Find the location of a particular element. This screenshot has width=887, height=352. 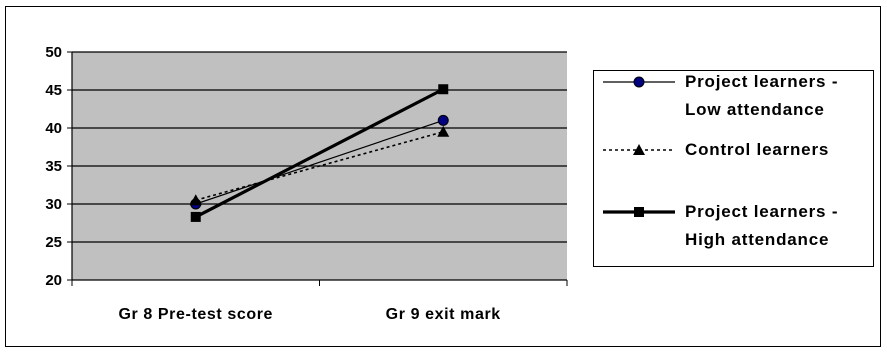

y-tick-label: 45 is located at coordinates (53, 90).